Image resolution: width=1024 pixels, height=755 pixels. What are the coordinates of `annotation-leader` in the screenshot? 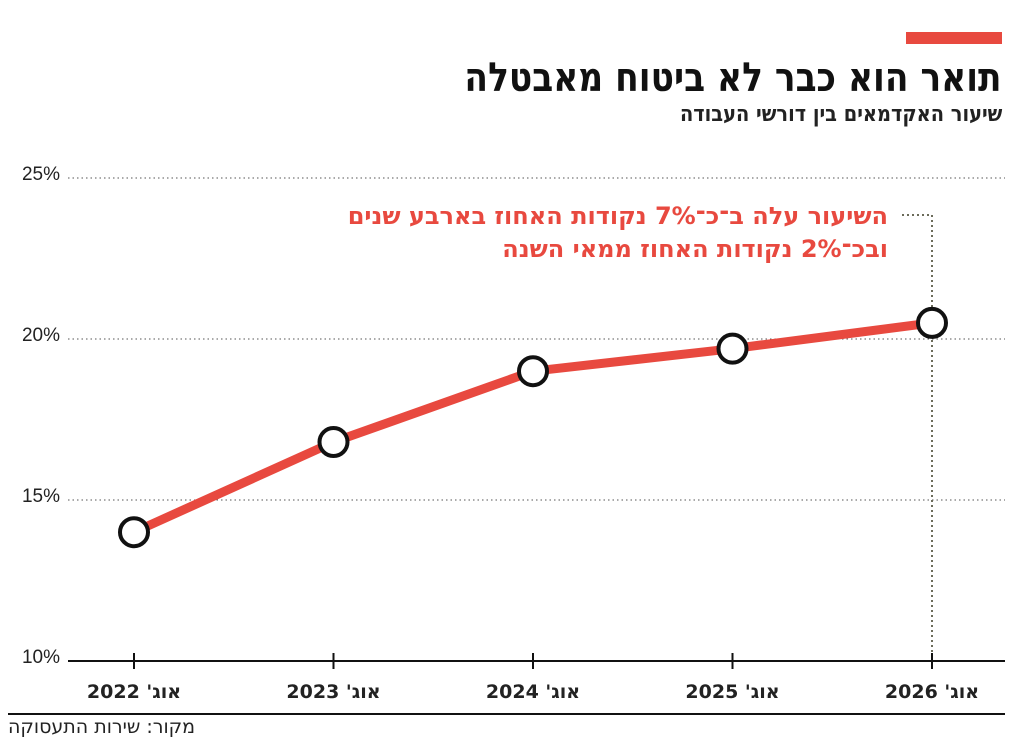 It's located at (917, 437).